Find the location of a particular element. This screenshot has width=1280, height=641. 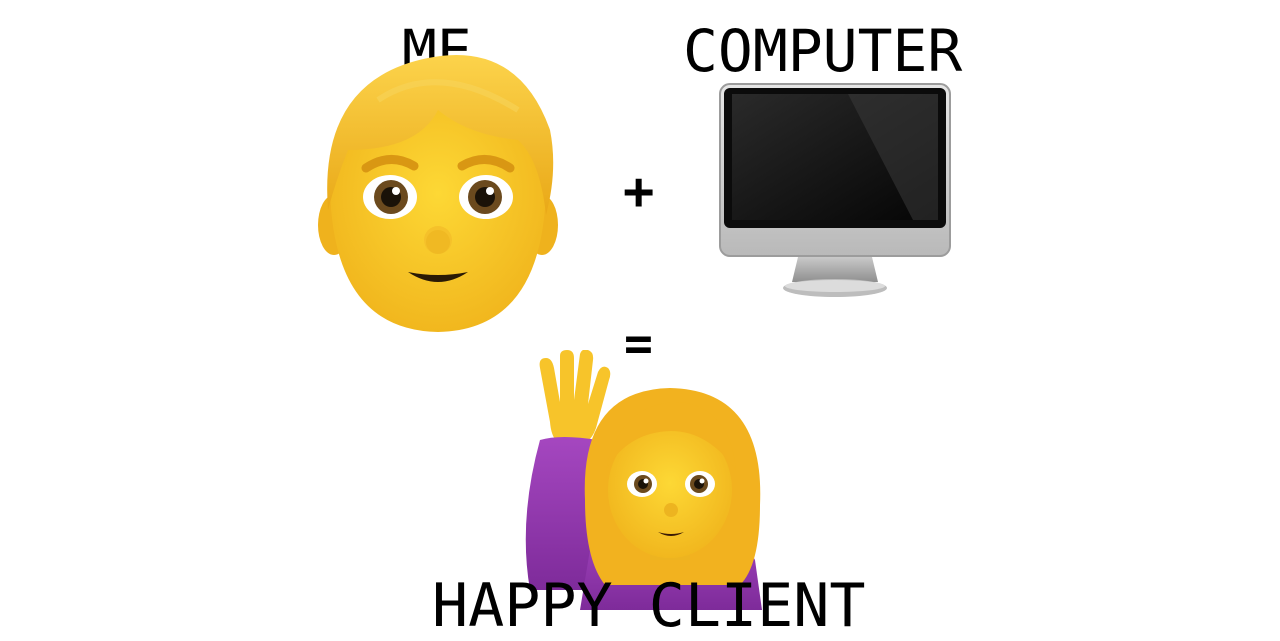

happy-client-label: HAPPY CLIENT is located at coordinates (648, 606).